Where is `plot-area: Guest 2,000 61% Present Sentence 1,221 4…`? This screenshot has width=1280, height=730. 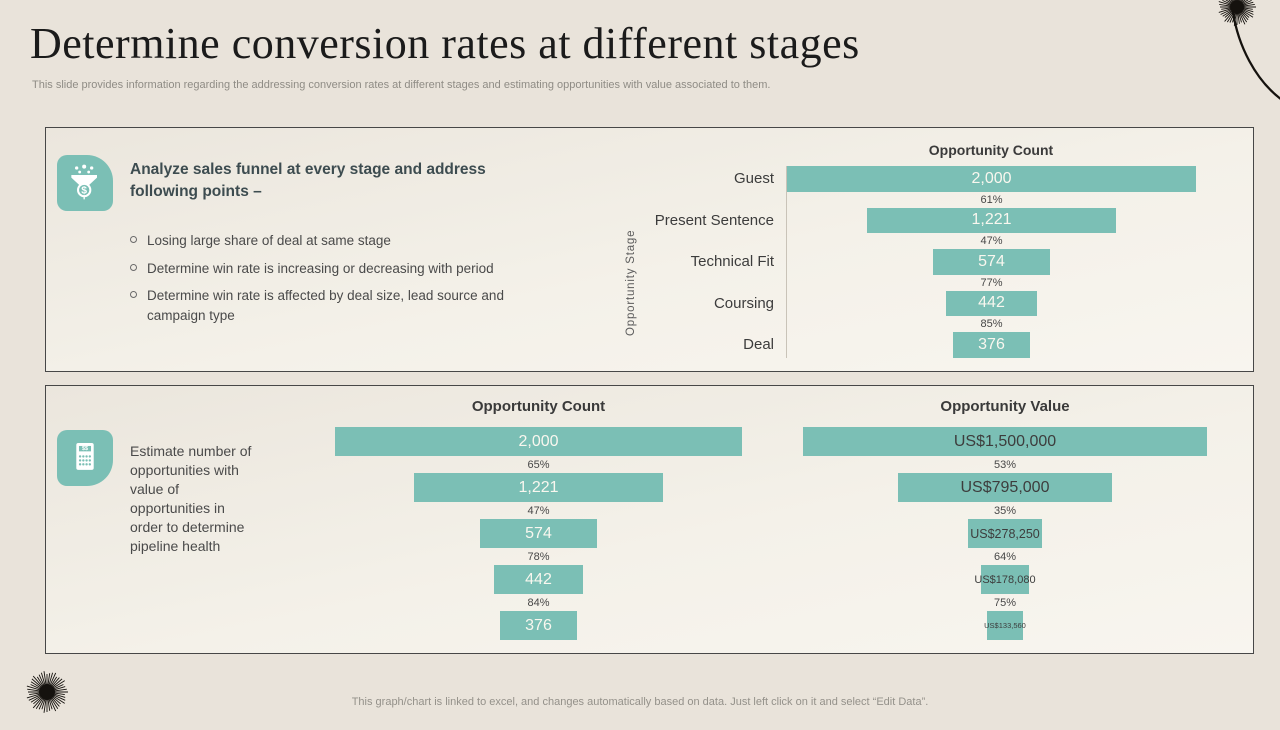 plot-area: Guest 2,000 61% Present Sentence 1,221 4… is located at coordinates (936, 262).